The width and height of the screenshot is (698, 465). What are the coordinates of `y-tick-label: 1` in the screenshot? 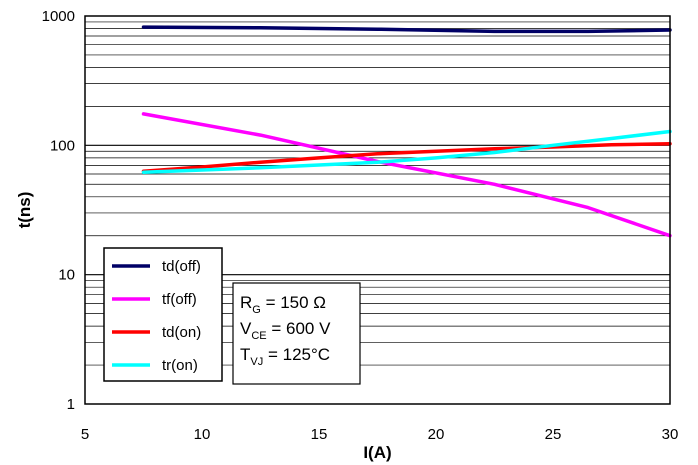 It's located at (71, 404).